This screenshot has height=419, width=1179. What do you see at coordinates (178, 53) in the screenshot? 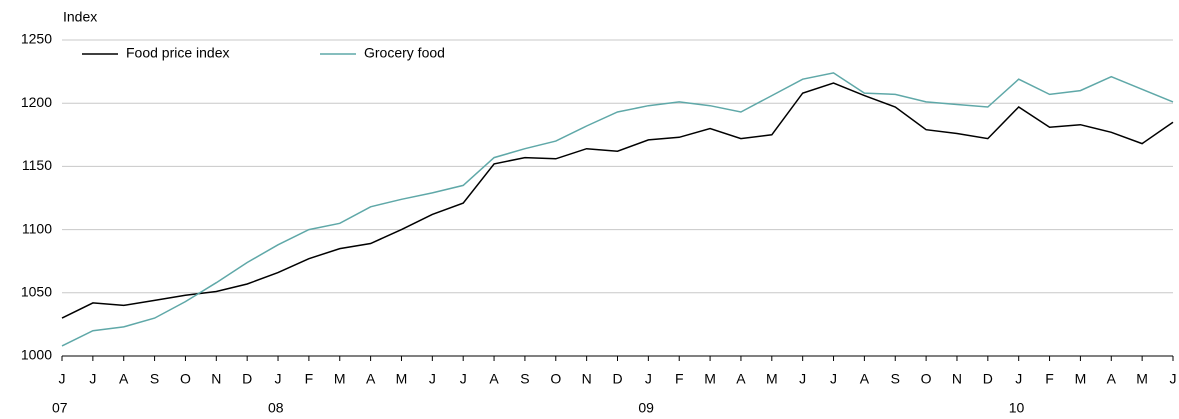
I see `legend-label: Food price index` at bounding box center [178, 53].